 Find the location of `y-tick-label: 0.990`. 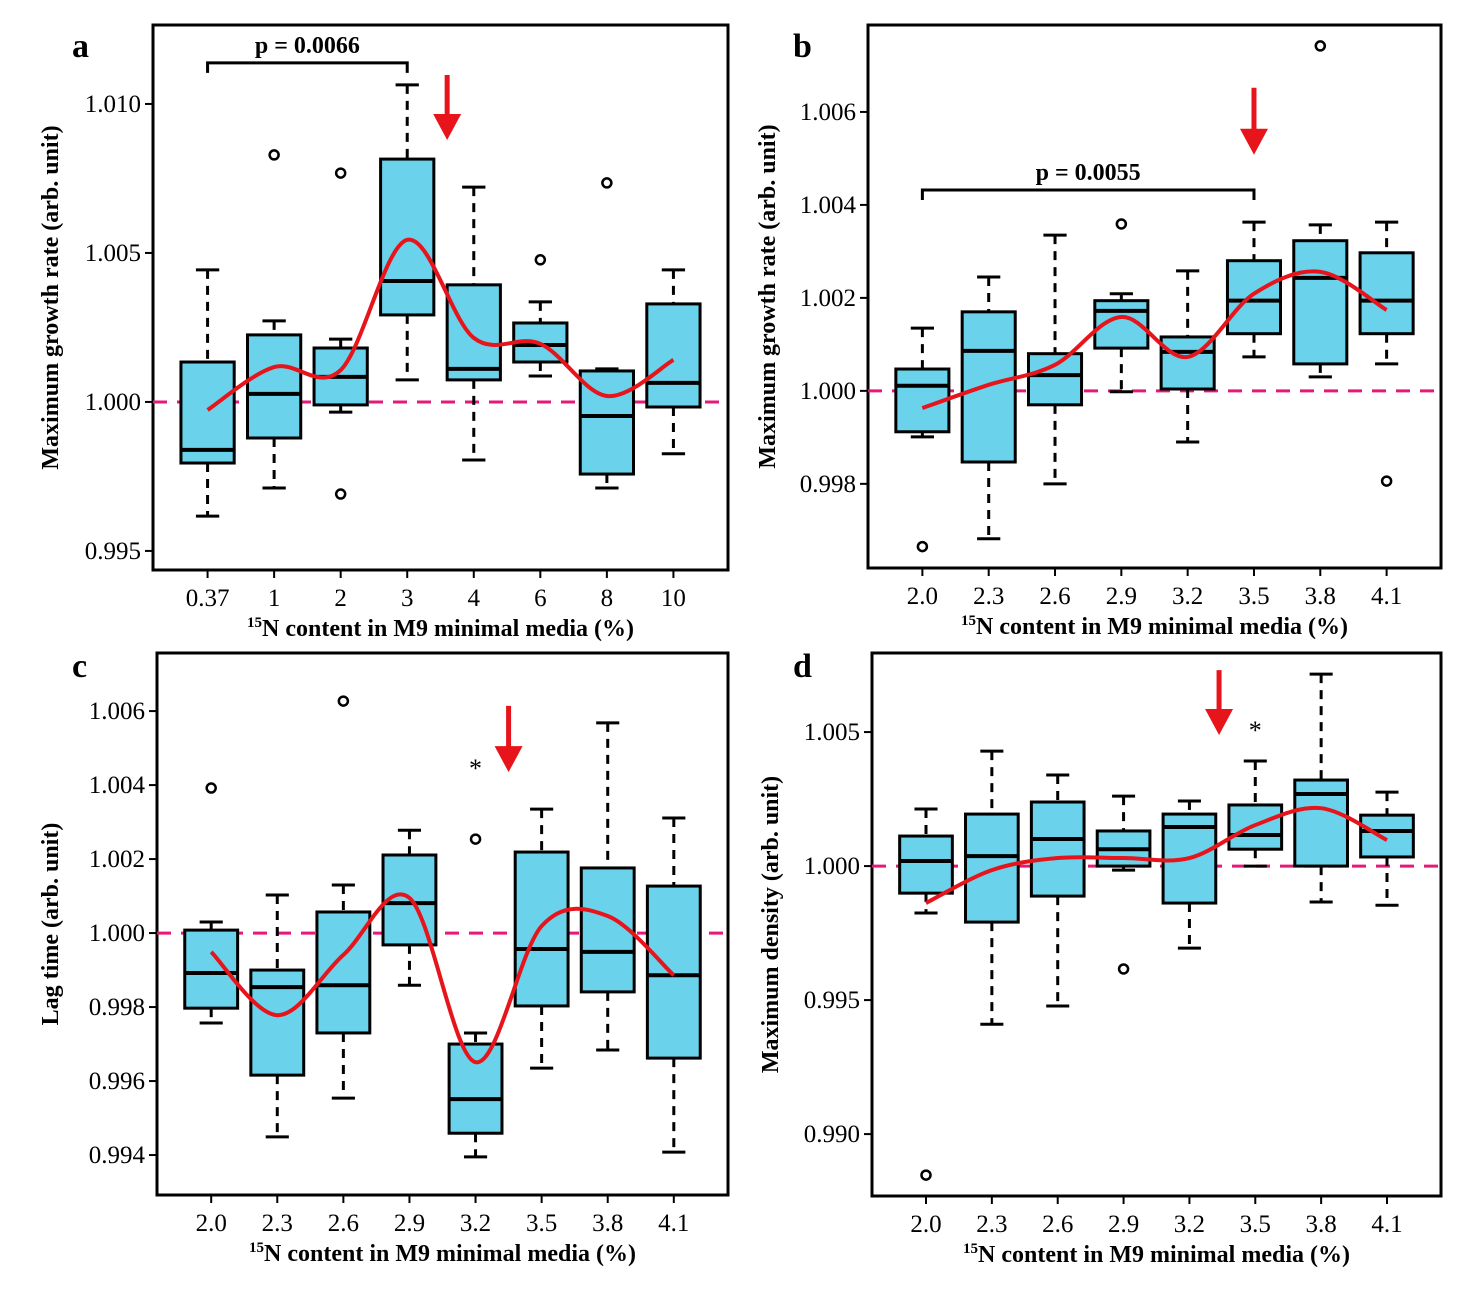

y-tick-label: 0.990 is located at coordinates (832, 1134).